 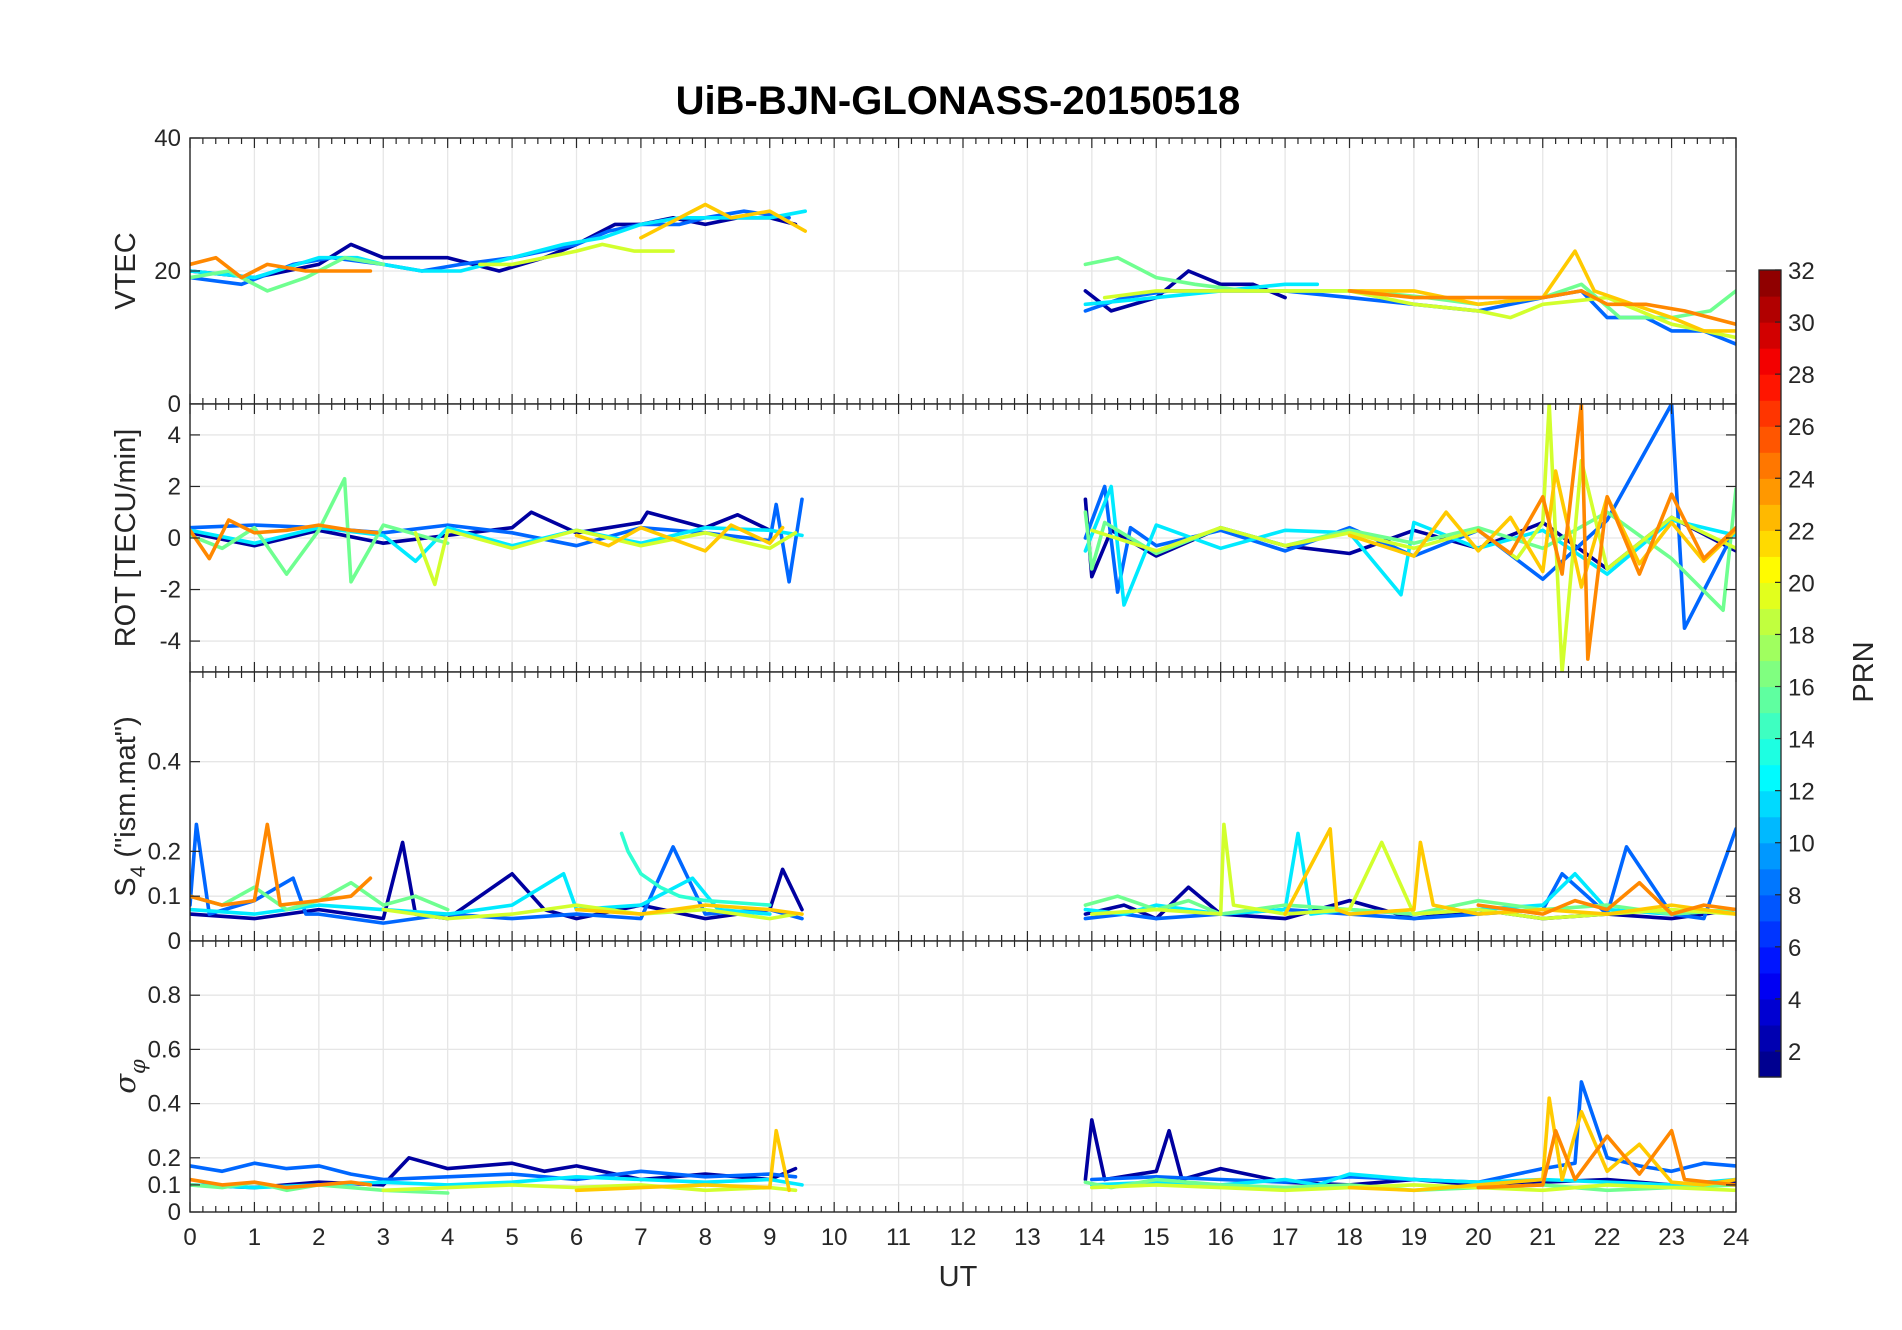 I want to click on y-tick-label: -2, so click(x=170, y=590).